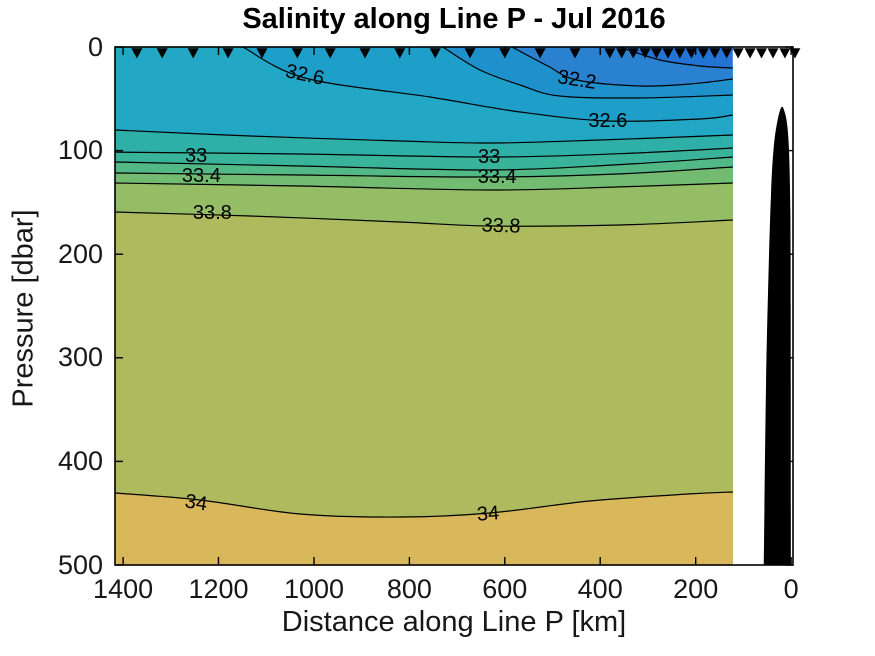 Image resolution: width=875 pixels, height=656 pixels. Describe the element at coordinates (80, 253) in the screenshot. I see `y-tick-label: 200` at that location.